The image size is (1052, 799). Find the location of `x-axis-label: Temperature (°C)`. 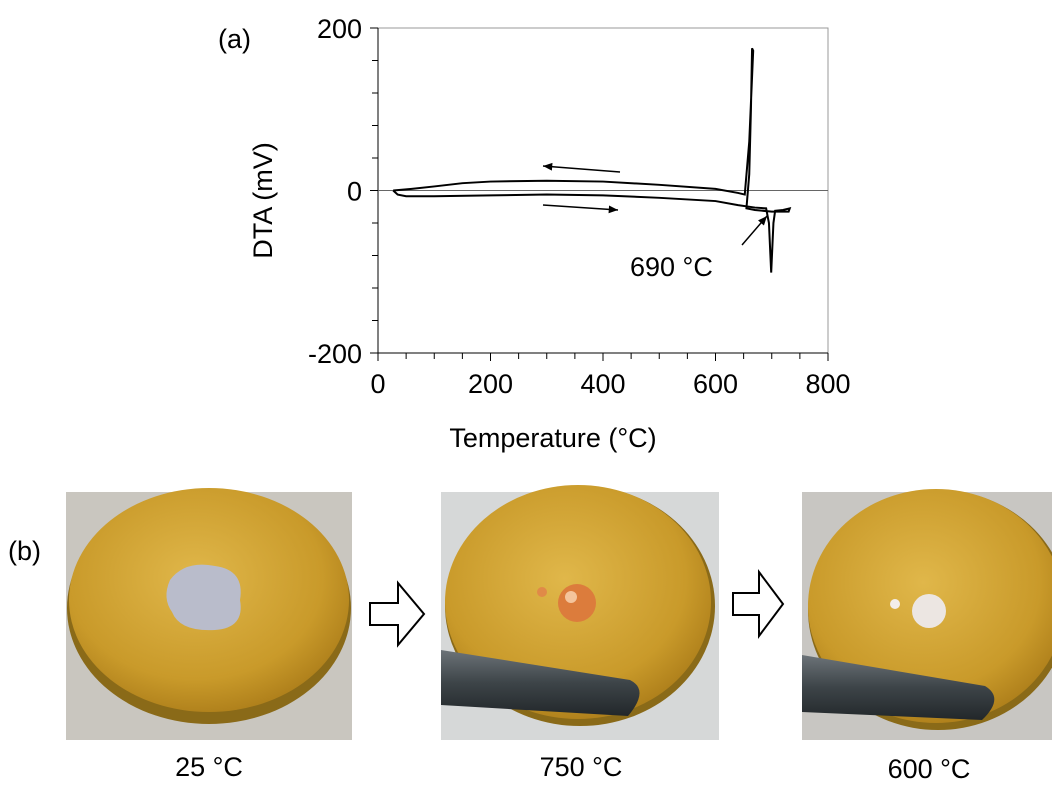

x-axis-label: Temperature (°C) is located at coordinates (552, 438).